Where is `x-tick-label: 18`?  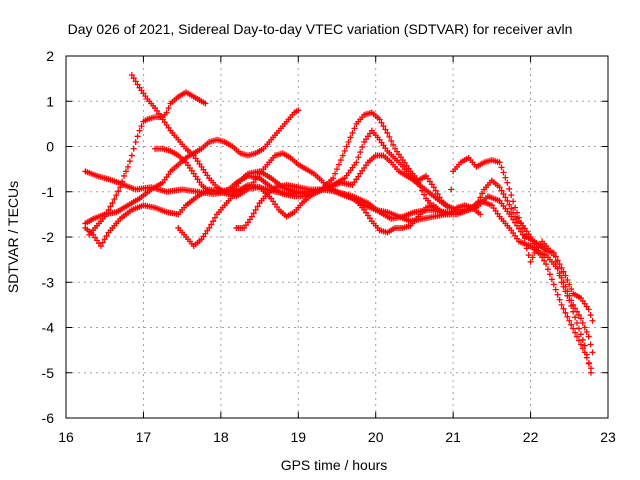
x-tick-label: 18 is located at coordinates (221, 437).